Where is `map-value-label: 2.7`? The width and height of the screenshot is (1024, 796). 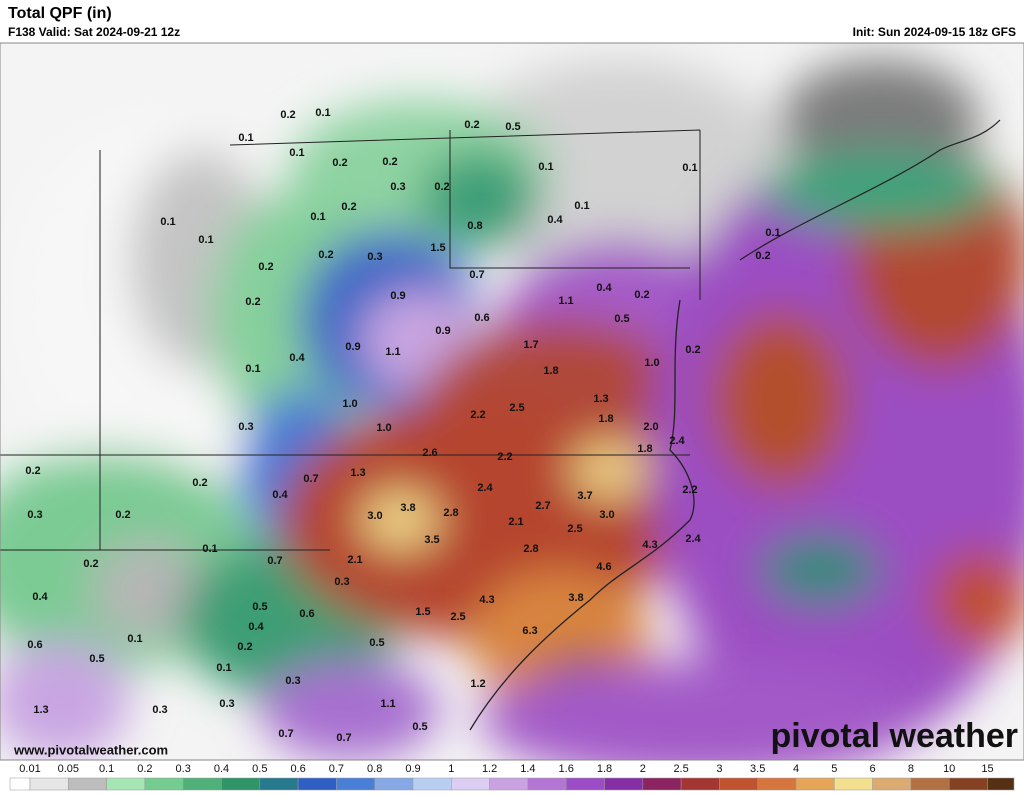
map-value-label: 2.7 is located at coordinates (542, 506).